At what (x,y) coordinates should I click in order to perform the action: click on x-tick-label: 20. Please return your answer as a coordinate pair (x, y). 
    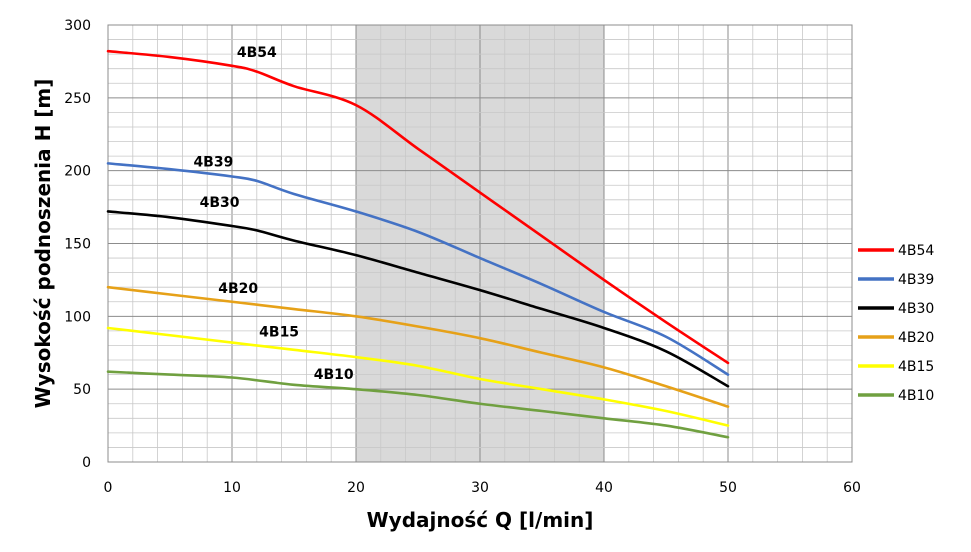
    Looking at the image, I should click on (356, 488).